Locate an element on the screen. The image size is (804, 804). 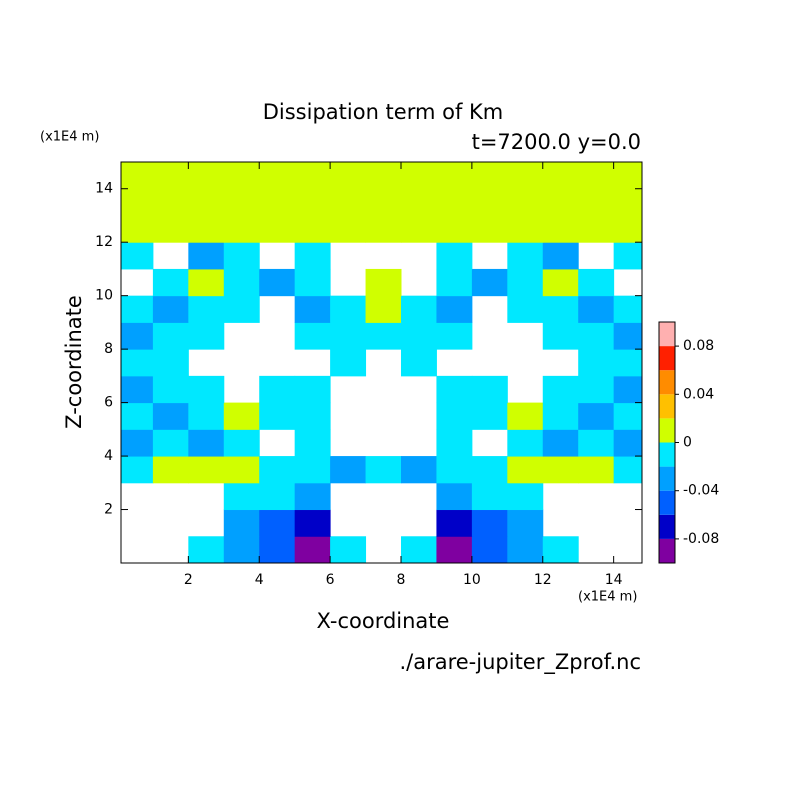
y-tick-label: 4 is located at coordinates (108, 456).